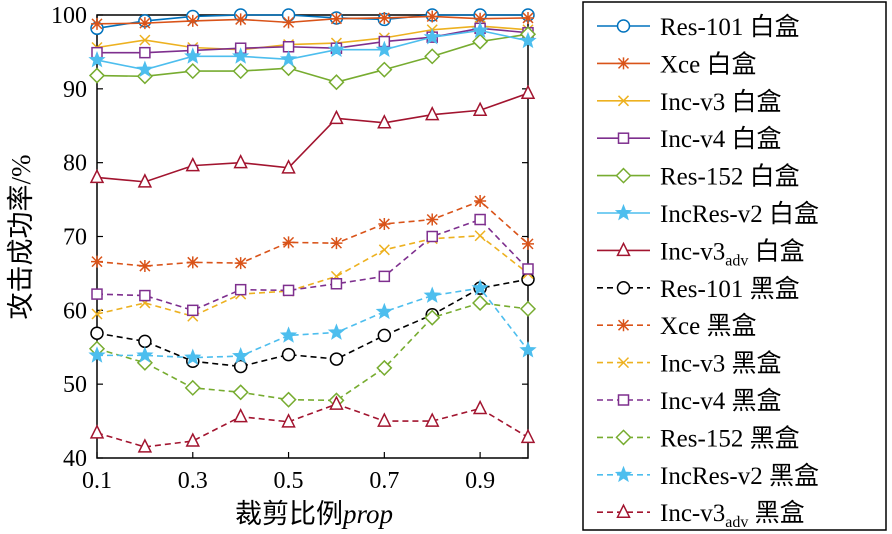 Image resolution: width=892 pixels, height=534 pixels. What do you see at coordinates (739, 214) in the screenshot?
I see `legend-label: IncRes-v2 白盒` at bounding box center [739, 214].